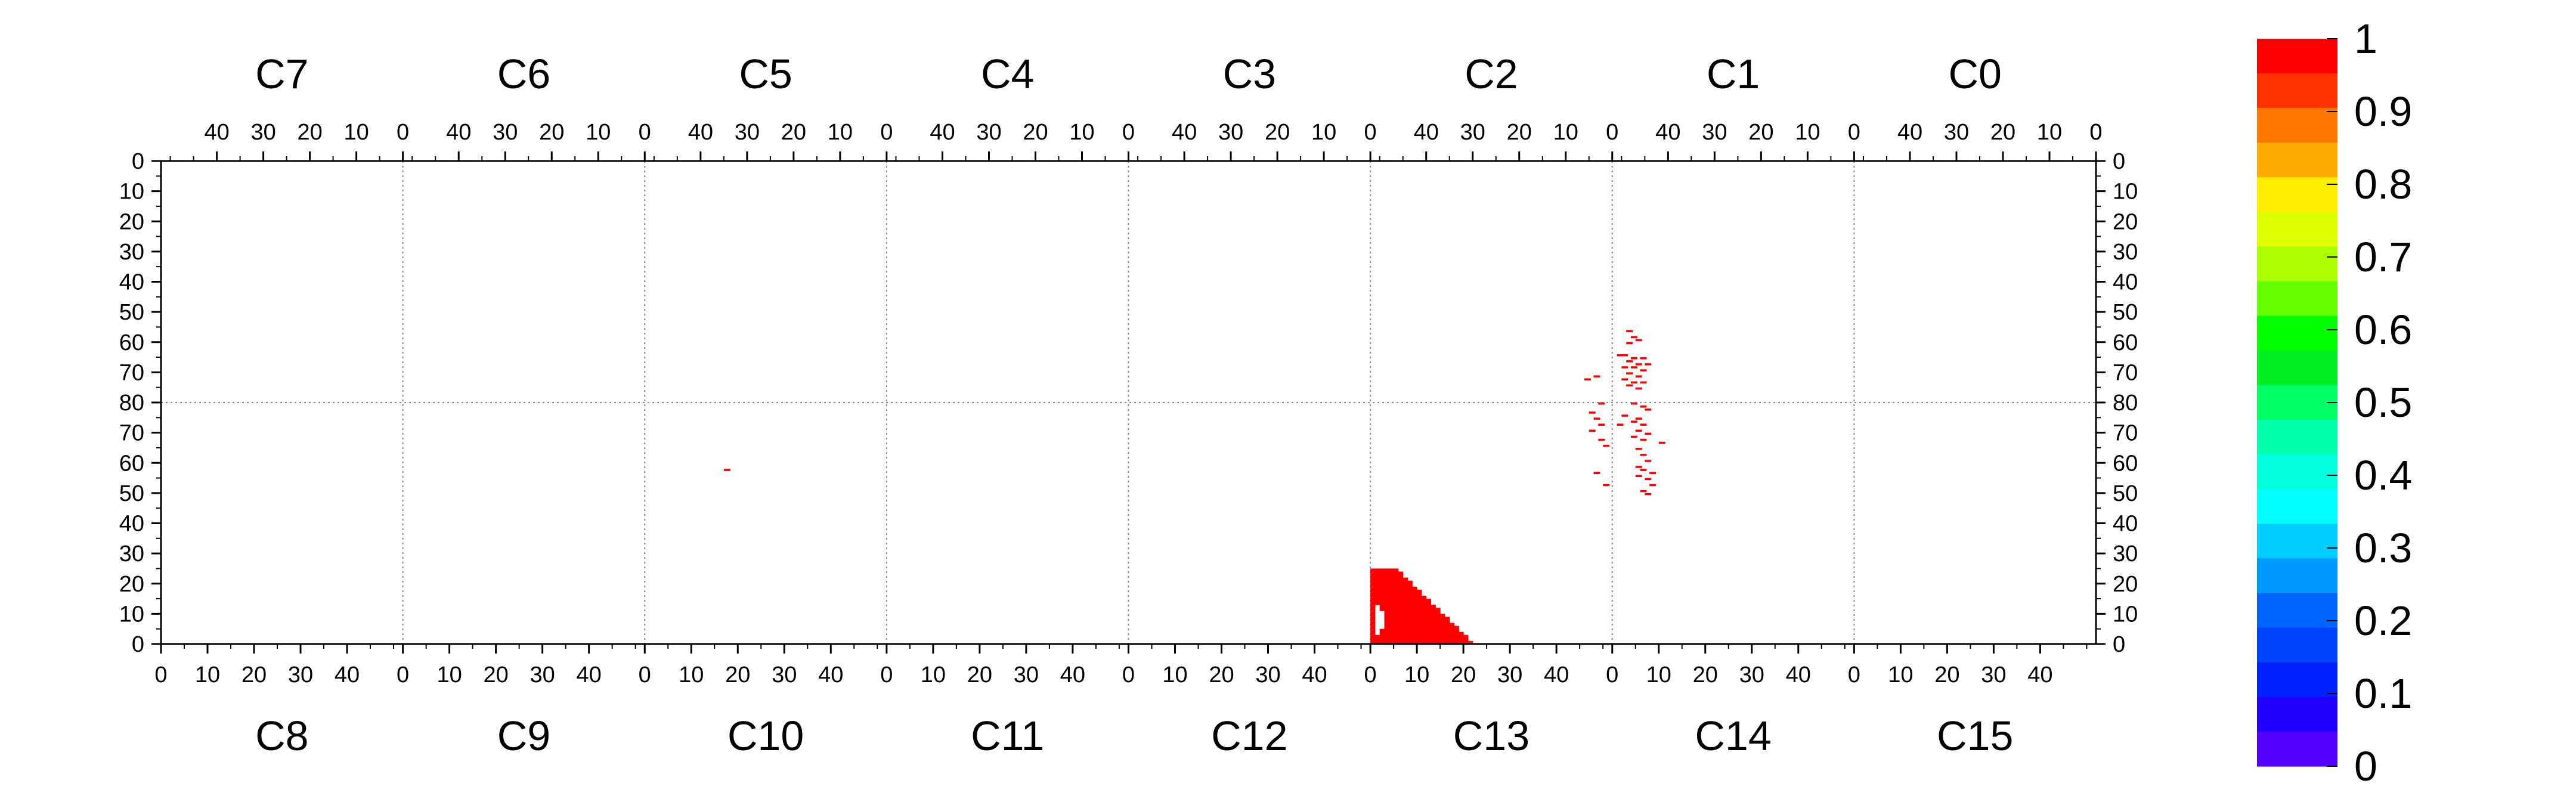 The width and height of the screenshot is (2576, 805). What do you see at coordinates (1974, 74) in the screenshot?
I see `chip-label-c0: C0` at bounding box center [1974, 74].